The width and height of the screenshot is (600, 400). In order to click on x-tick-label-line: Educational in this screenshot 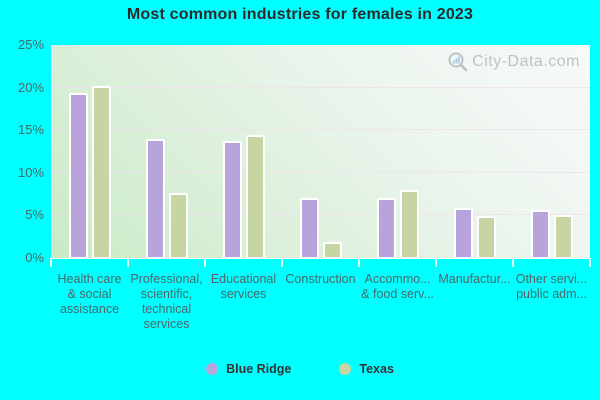, I will do `click(243, 279)`.